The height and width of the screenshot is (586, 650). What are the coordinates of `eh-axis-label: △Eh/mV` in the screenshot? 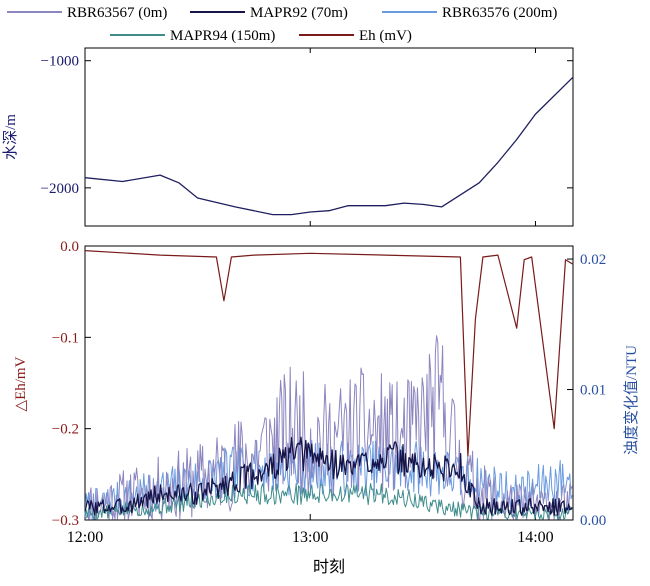 It's located at (21, 383).